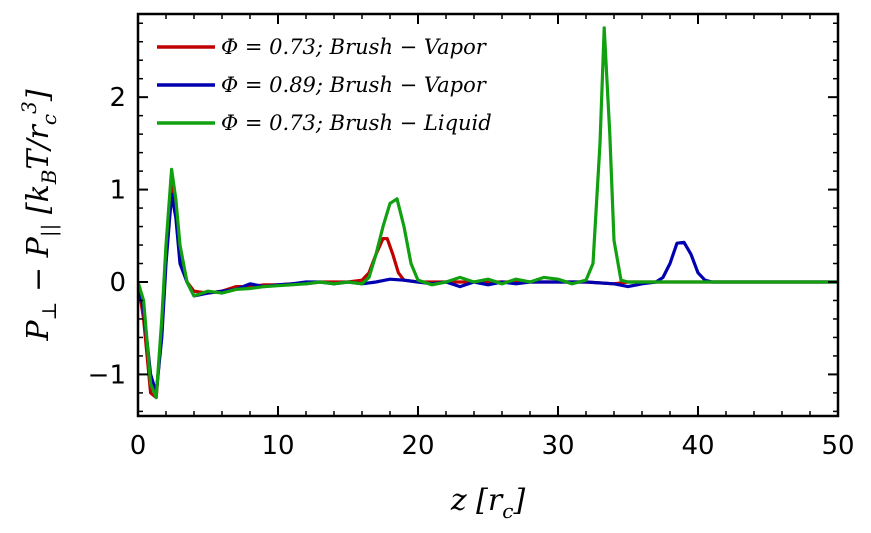  What do you see at coordinates (697, 446) in the screenshot?
I see `x-tick-label: 40` at bounding box center [697, 446].